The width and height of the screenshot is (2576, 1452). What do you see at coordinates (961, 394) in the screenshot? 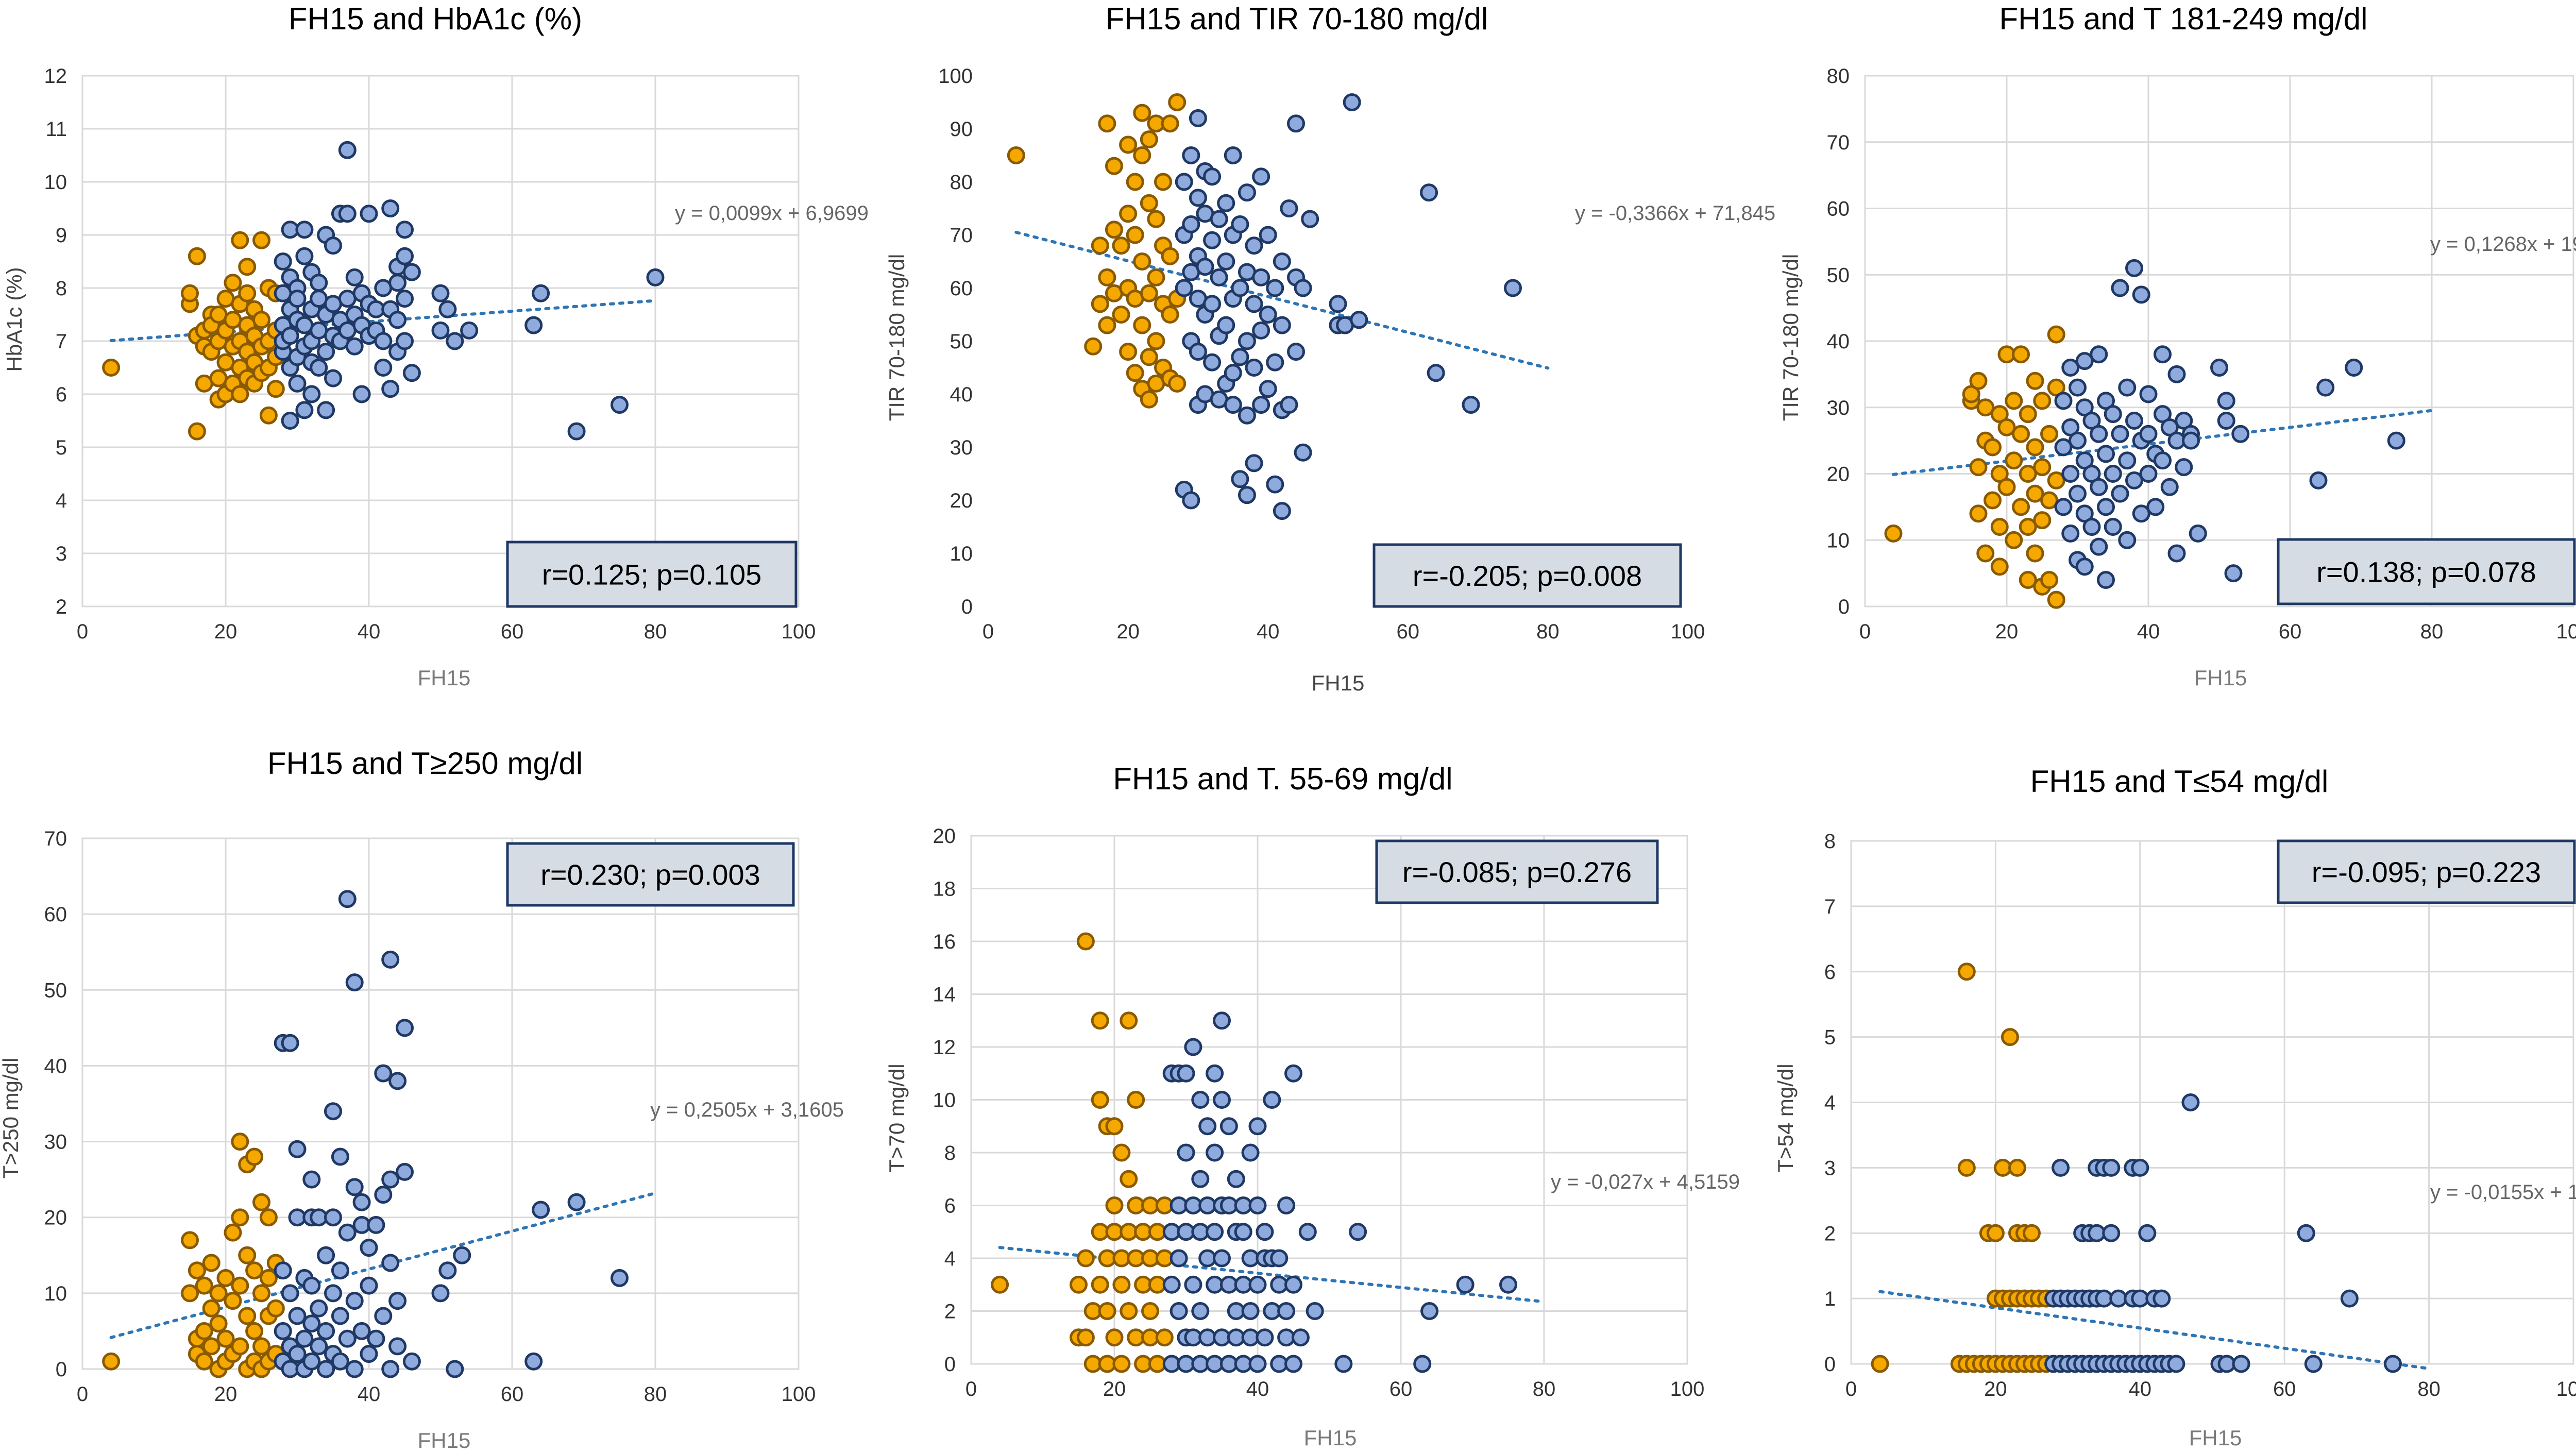
I see `y-tick-label: 40` at bounding box center [961, 394].